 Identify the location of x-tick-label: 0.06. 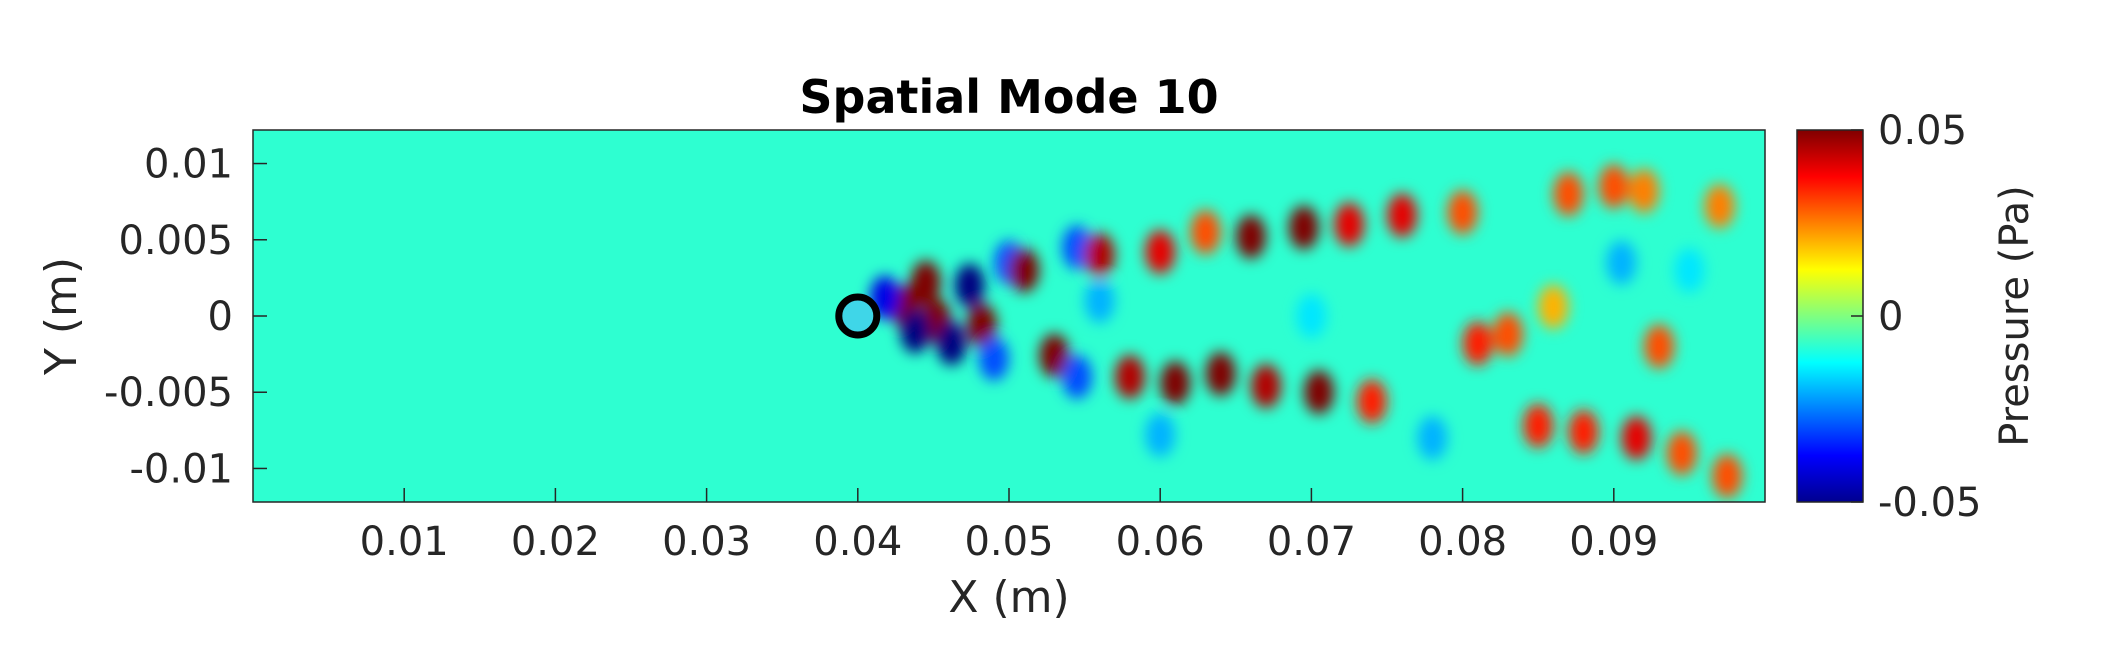
(1160, 542).